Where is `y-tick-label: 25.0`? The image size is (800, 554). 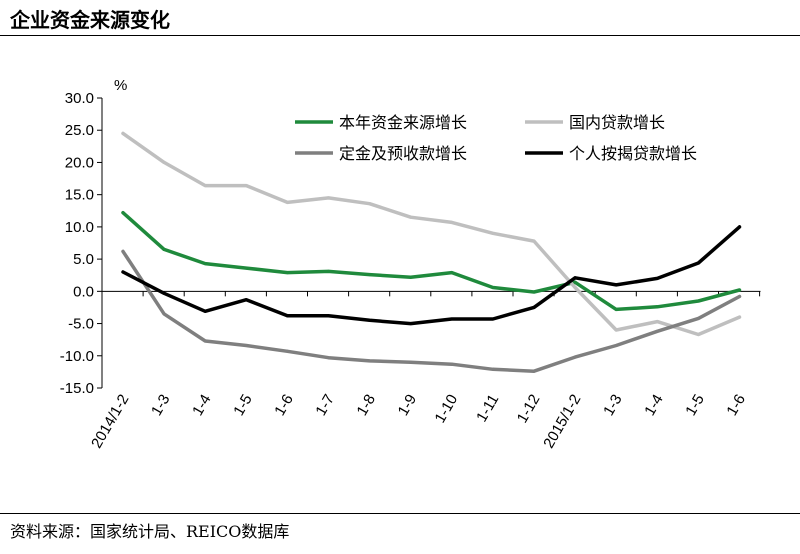
y-tick-label: 25.0 is located at coordinates (79, 130).